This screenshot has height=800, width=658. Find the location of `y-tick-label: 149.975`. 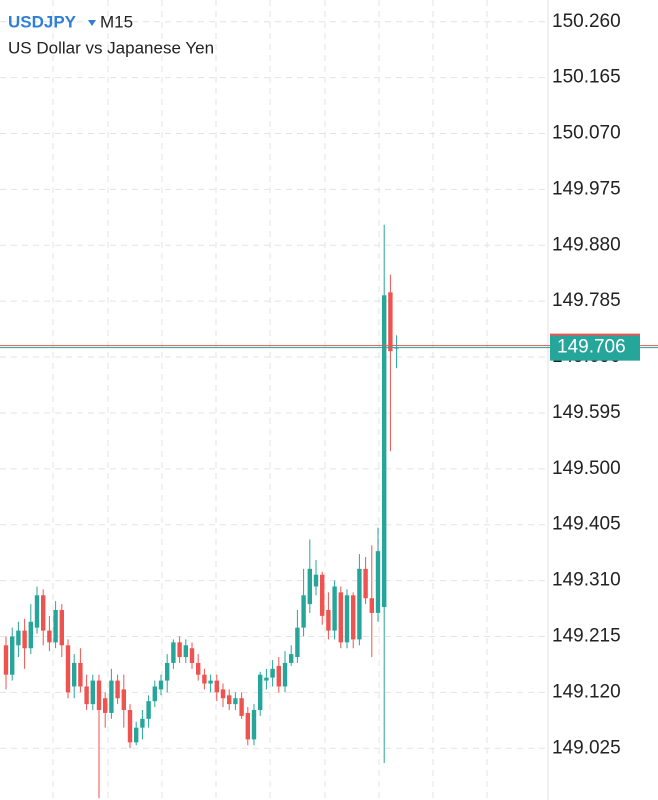

y-tick-label: 149.975 is located at coordinates (586, 188).